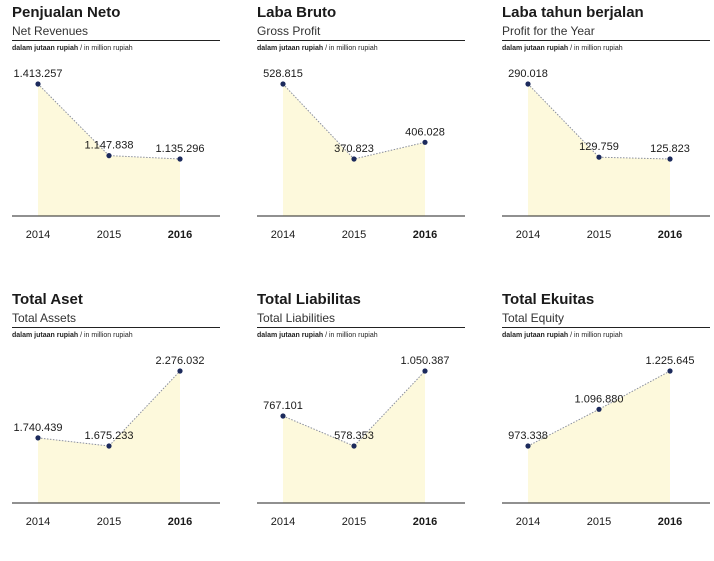  I want to click on data-label: 1.135.296, so click(180, 149).